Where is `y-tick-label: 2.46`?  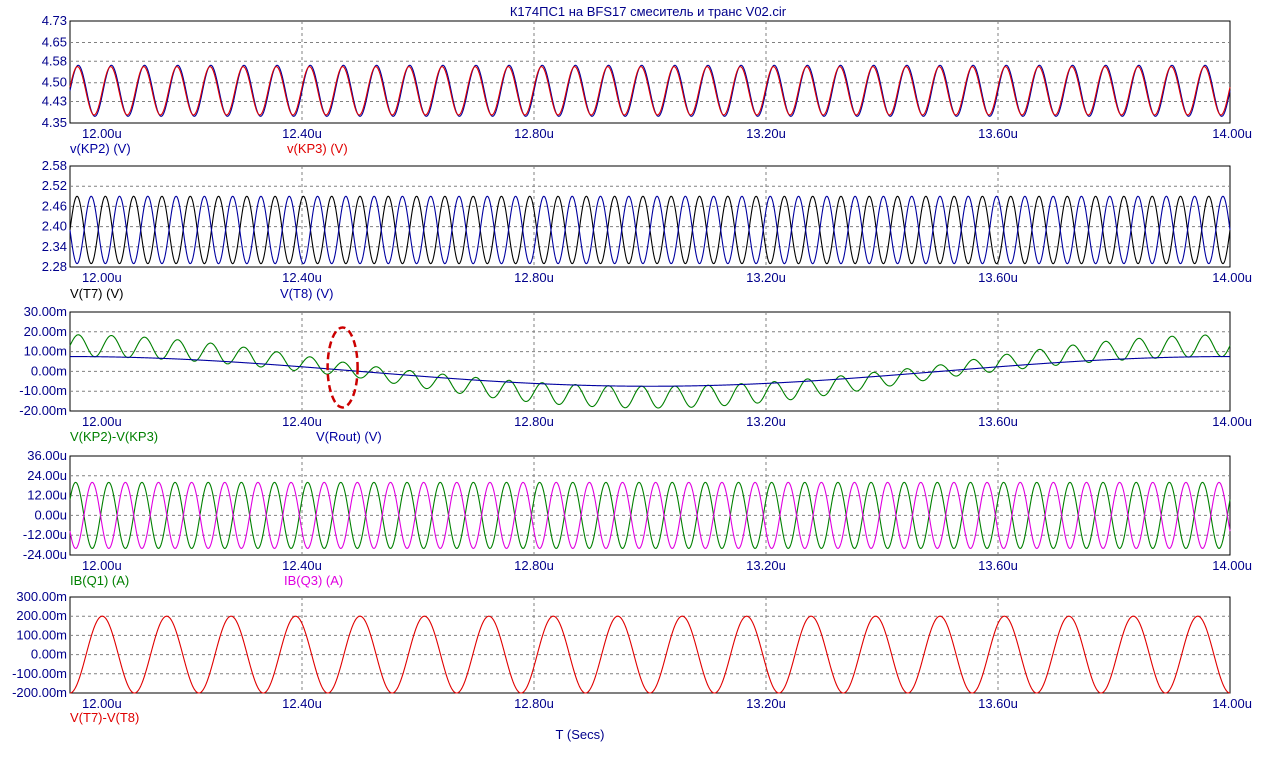
y-tick-label: 2.46 is located at coordinates (54, 205).